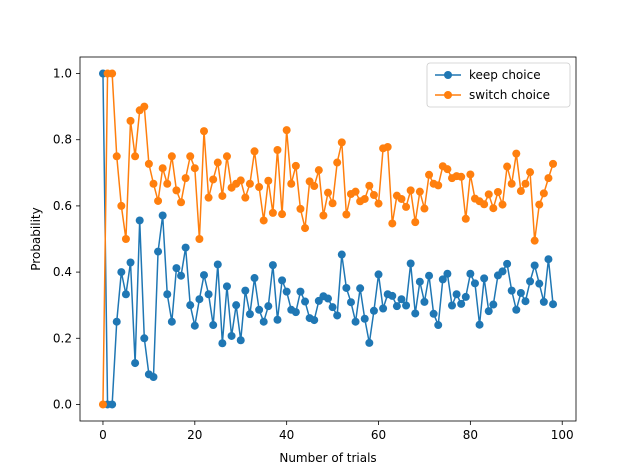 The image size is (640, 474). Describe the element at coordinates (62, 74) in the screenshot. I see `y-tick-label: 1.0` at that location.